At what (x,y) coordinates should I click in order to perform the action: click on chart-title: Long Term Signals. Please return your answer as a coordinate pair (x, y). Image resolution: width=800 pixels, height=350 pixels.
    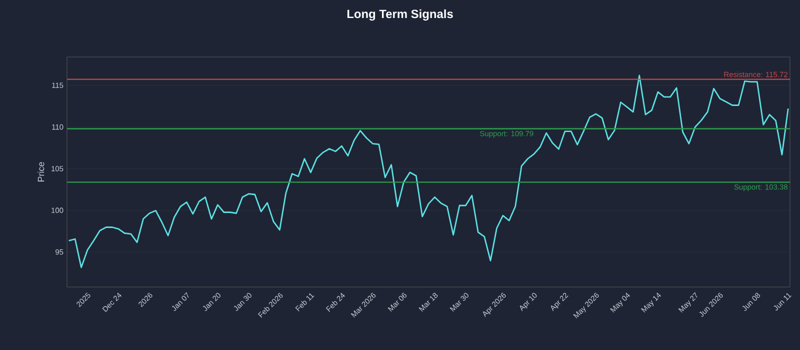
    Looking at the image, I should click on (400, 15).